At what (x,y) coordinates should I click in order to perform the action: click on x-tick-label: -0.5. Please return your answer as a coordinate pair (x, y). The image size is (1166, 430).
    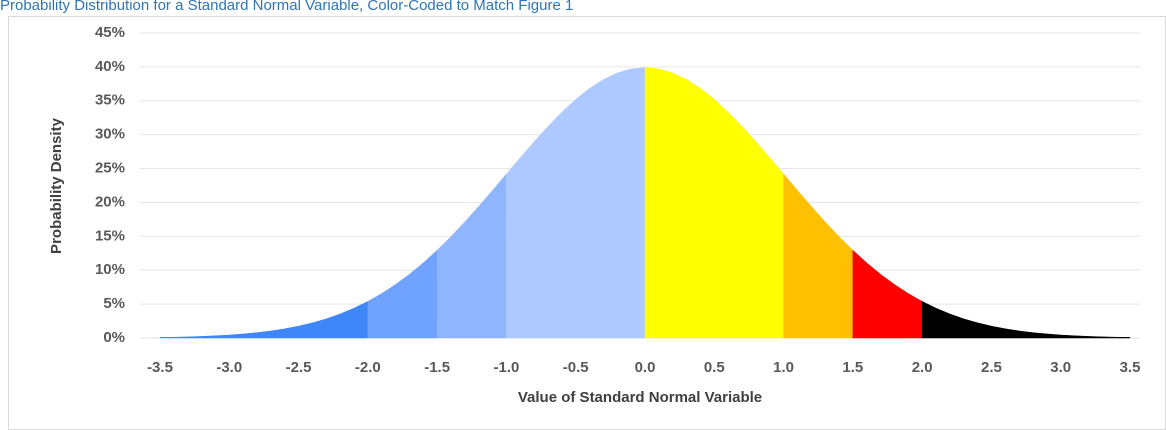
    Looking at the image, I should click on (576, 367).